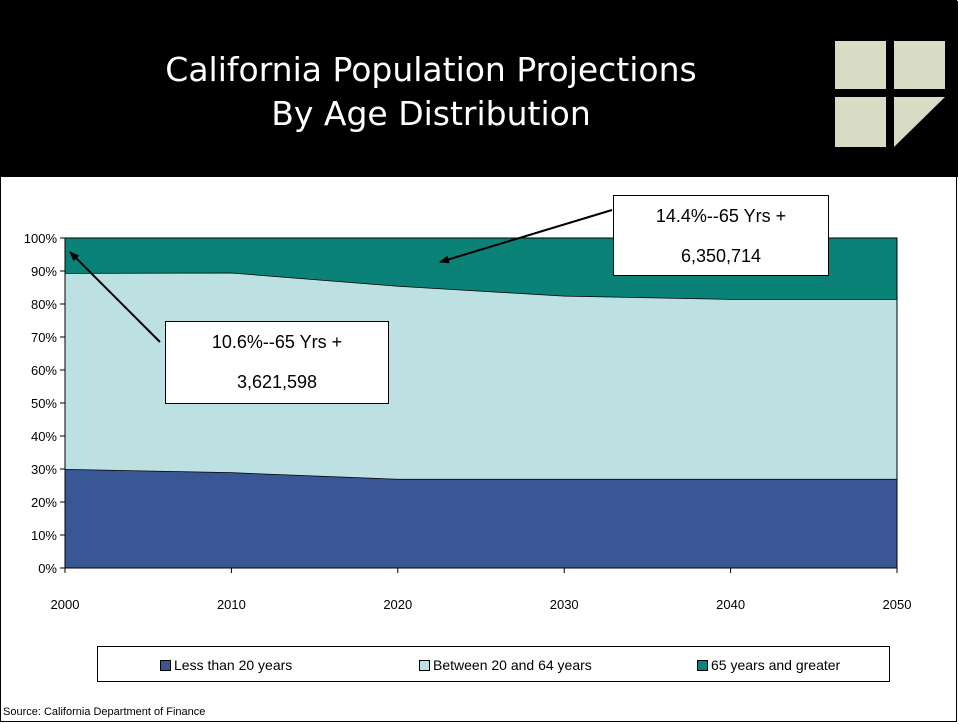 Image resolution: width=959 pixels, height=724 pixels. I want to click on slide-title-line2: By Age Distribution, so click(431, 113).